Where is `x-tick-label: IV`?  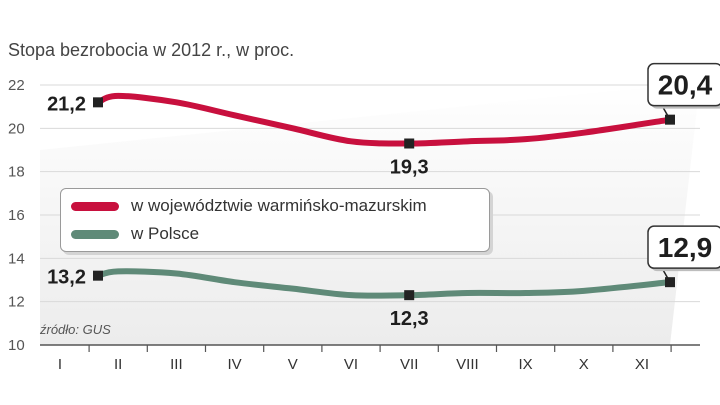 x-tick-label: IV is located at coordinates (235, 364).